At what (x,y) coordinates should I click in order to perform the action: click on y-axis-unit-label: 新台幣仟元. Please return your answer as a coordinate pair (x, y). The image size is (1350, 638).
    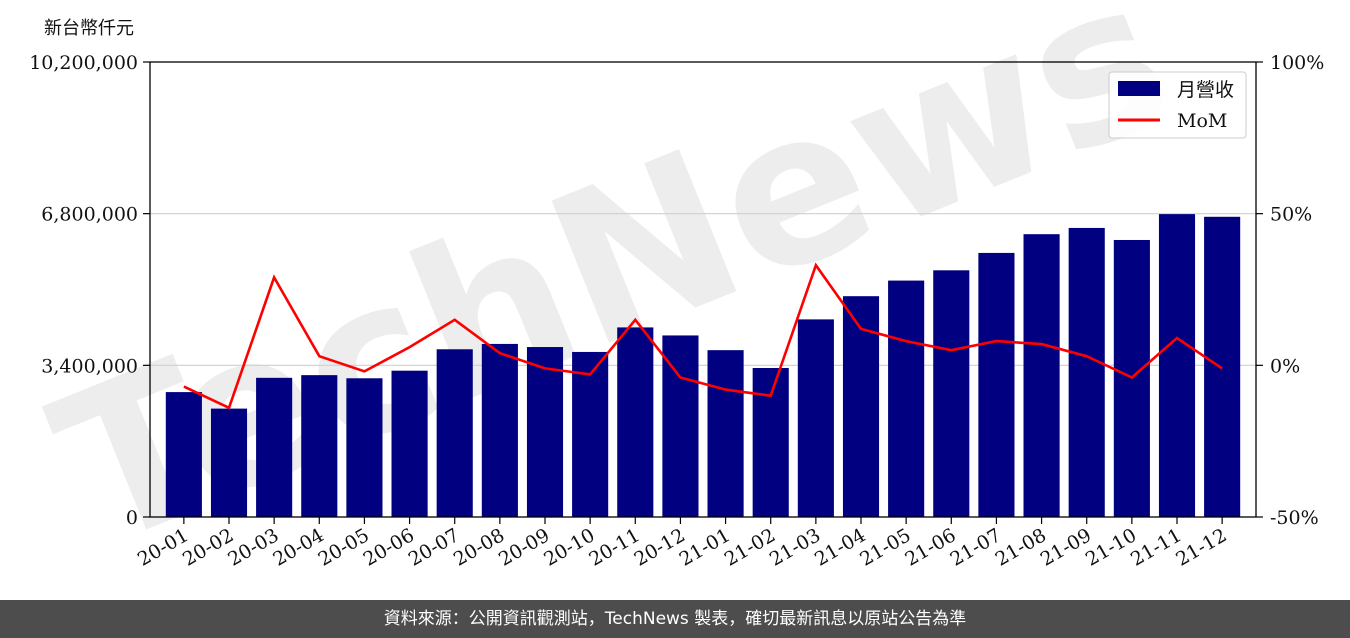
    Looking at the image, I should click on (89, 28).